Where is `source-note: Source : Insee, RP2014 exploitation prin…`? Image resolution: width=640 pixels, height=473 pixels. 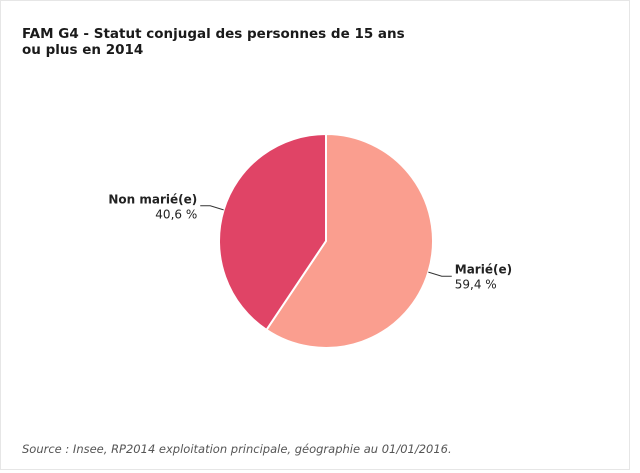
source-note: Source : Insee, RP2014 exploitation prin… is located at coordinates (237, 449).